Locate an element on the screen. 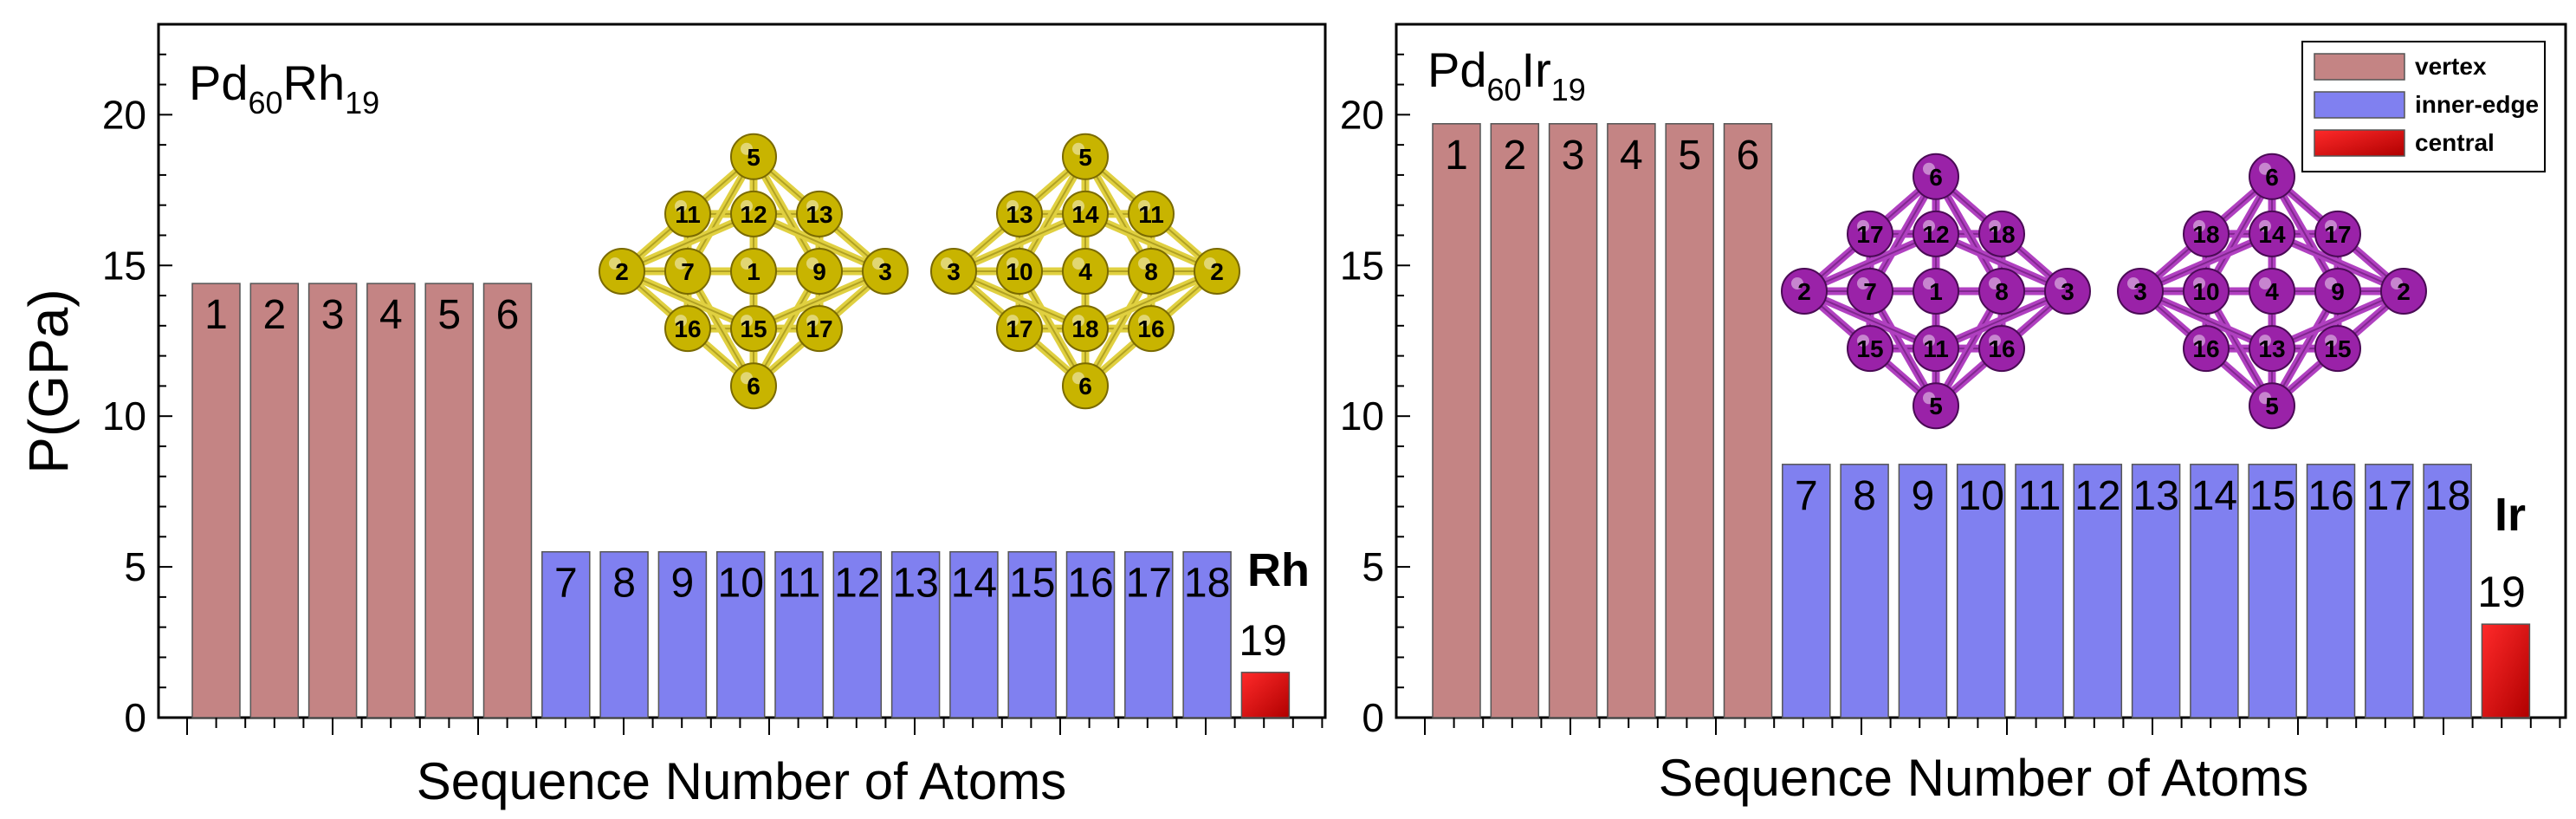 The width and height of the screenshot is (2576, 819). atom-label: 4 is located at coordinates (1085, 271).